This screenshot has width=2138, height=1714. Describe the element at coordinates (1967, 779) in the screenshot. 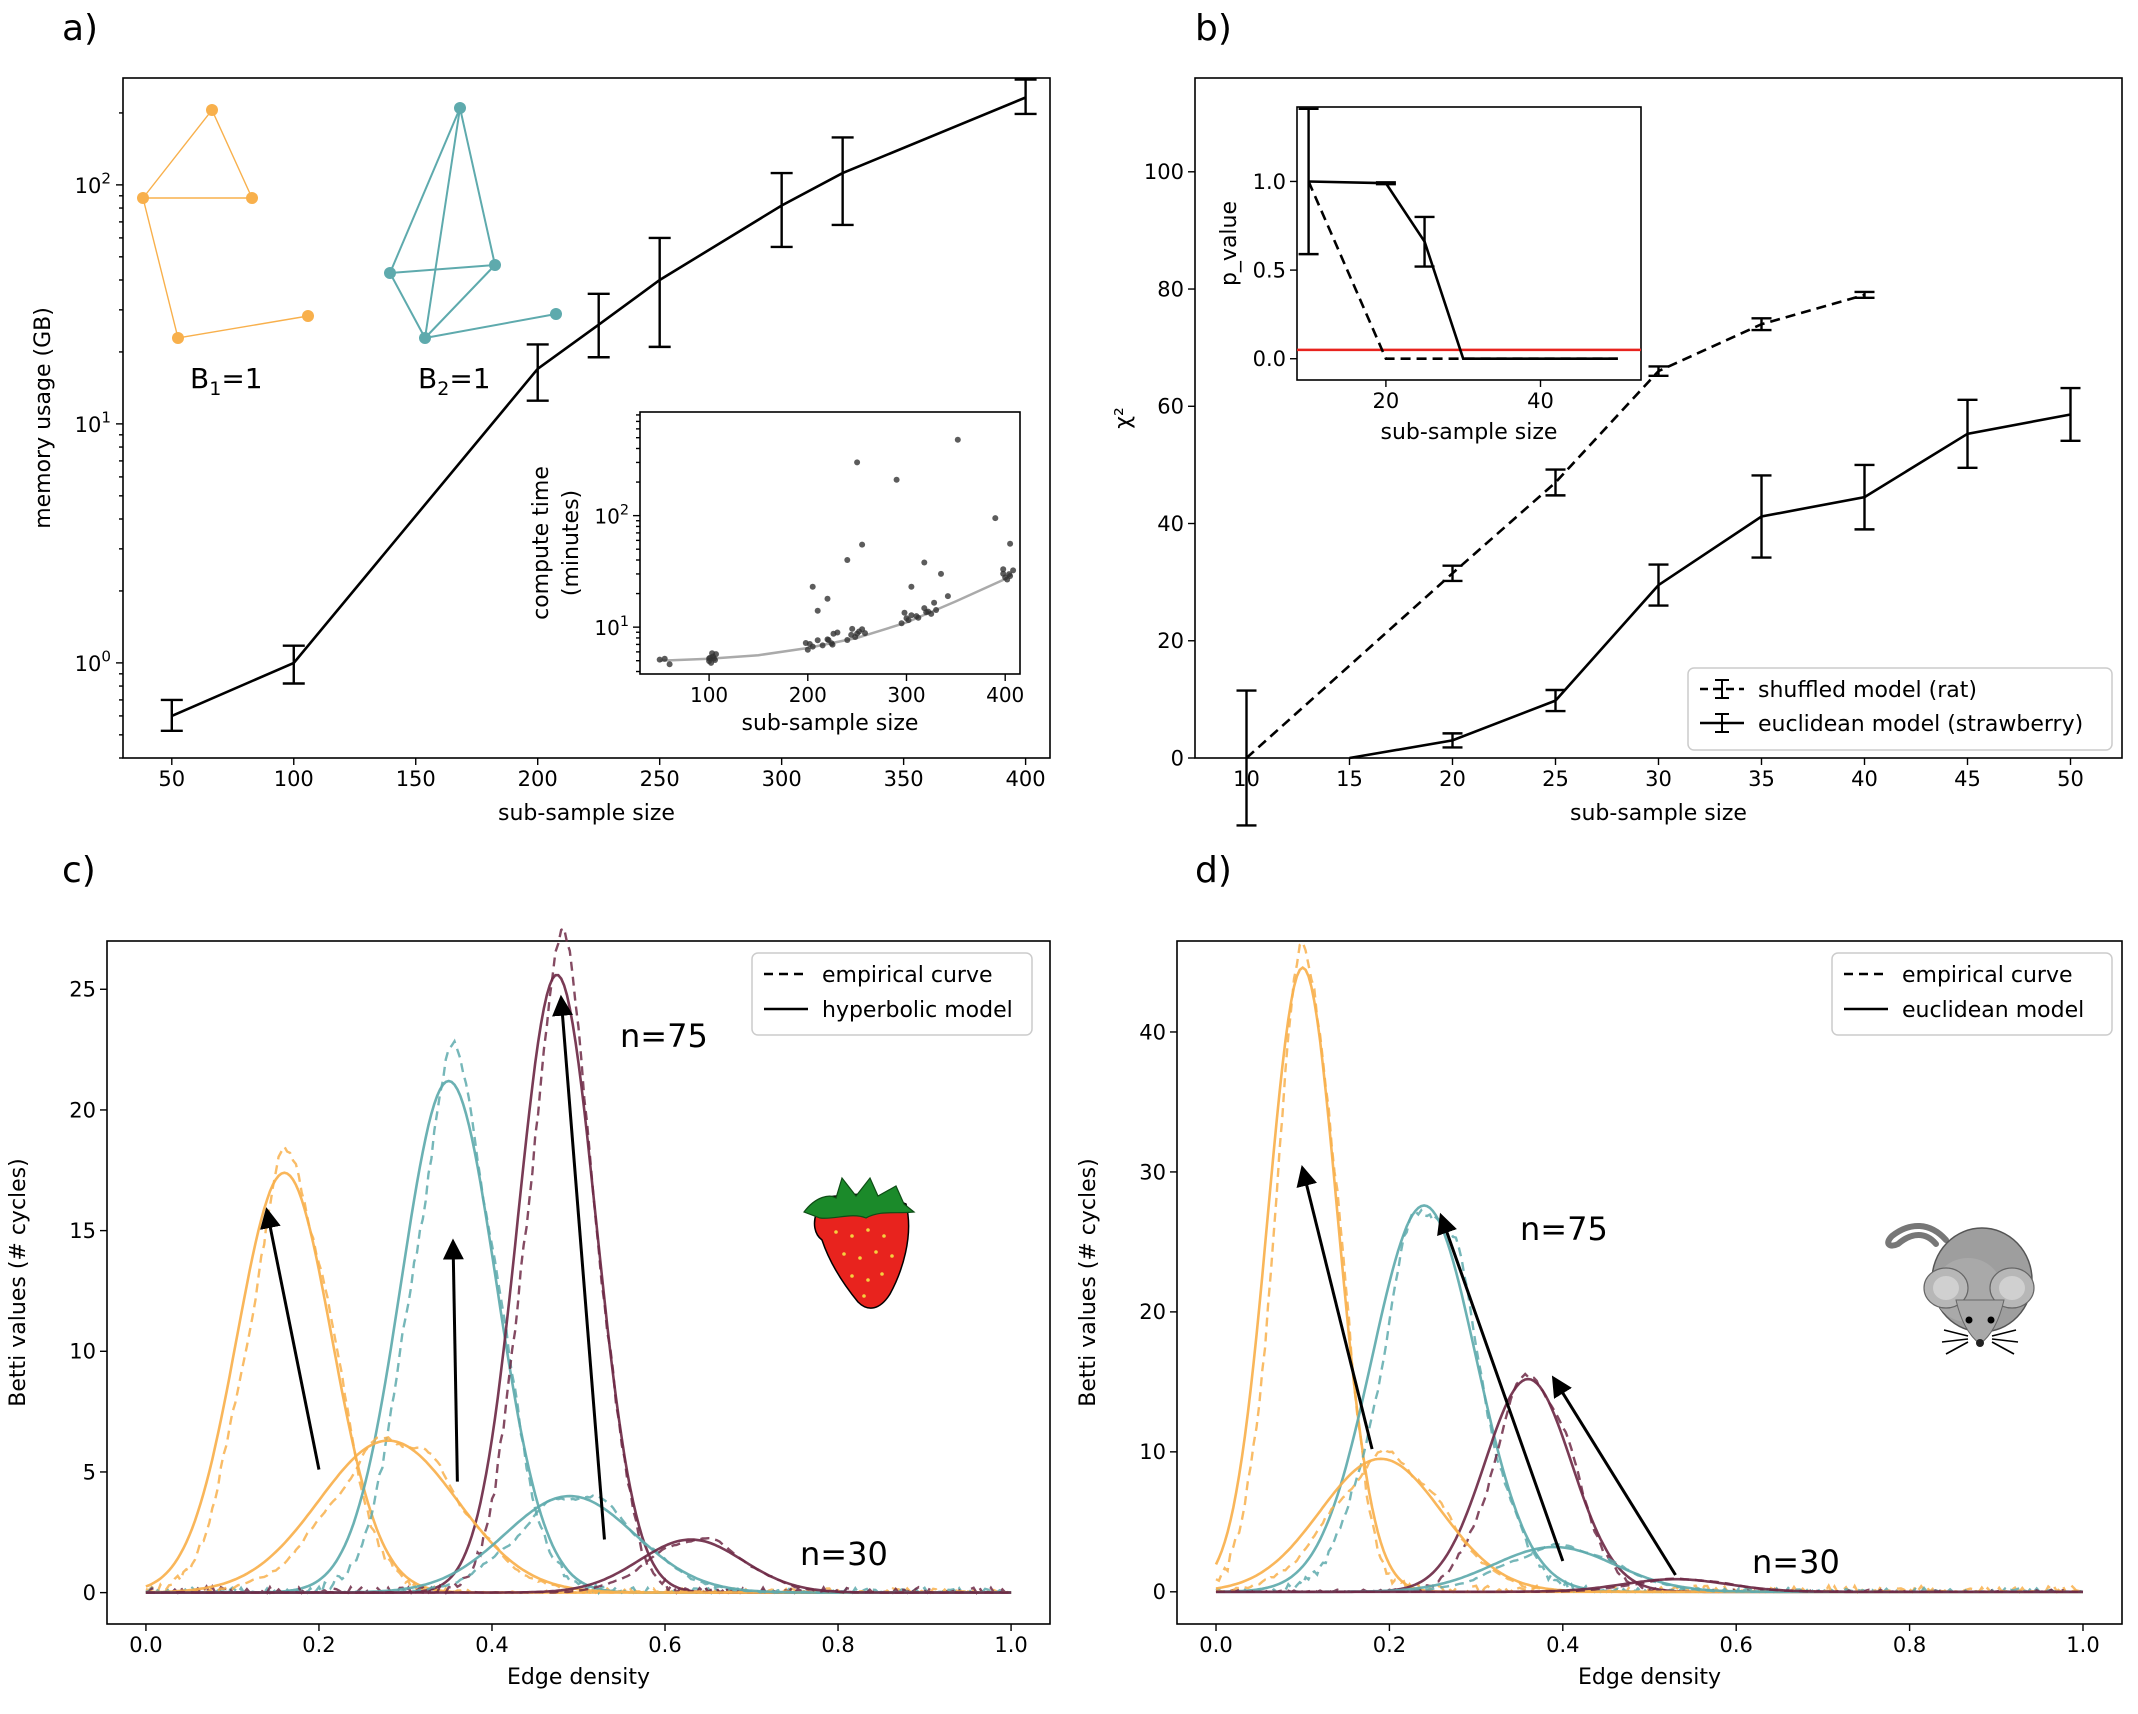

I see `b-xtick-label-7: 45` at that location.